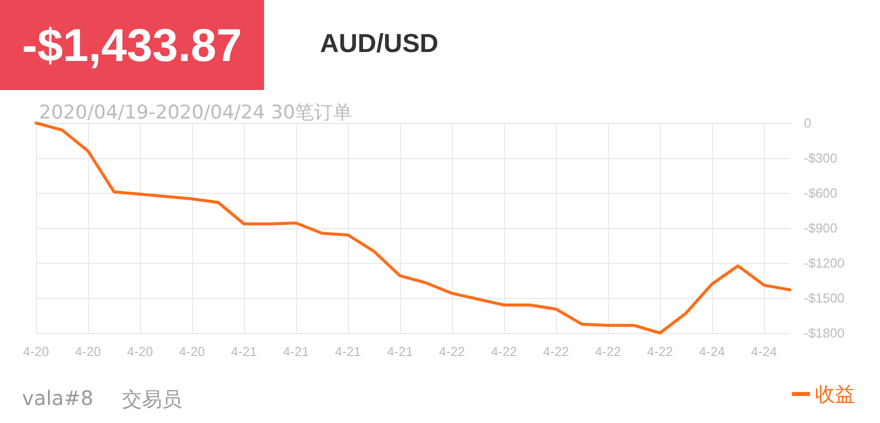 The height and width of the screenshot is (423, 880). I want to click on legend-label: 收益, so click(835, 394).